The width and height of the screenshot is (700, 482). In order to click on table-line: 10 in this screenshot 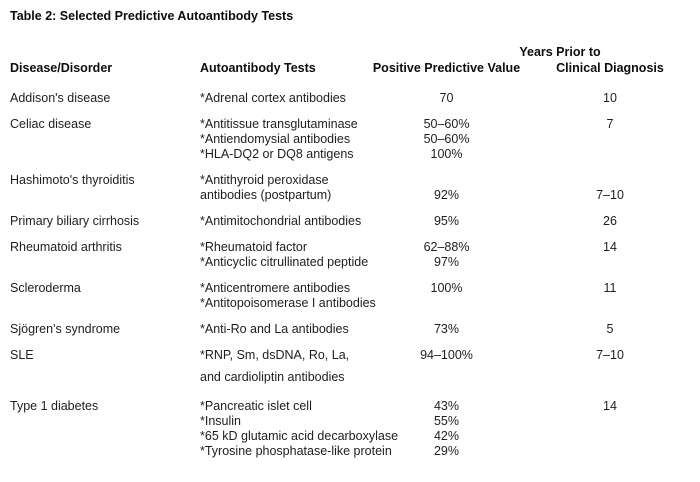, I will do `click(610, 98)`.